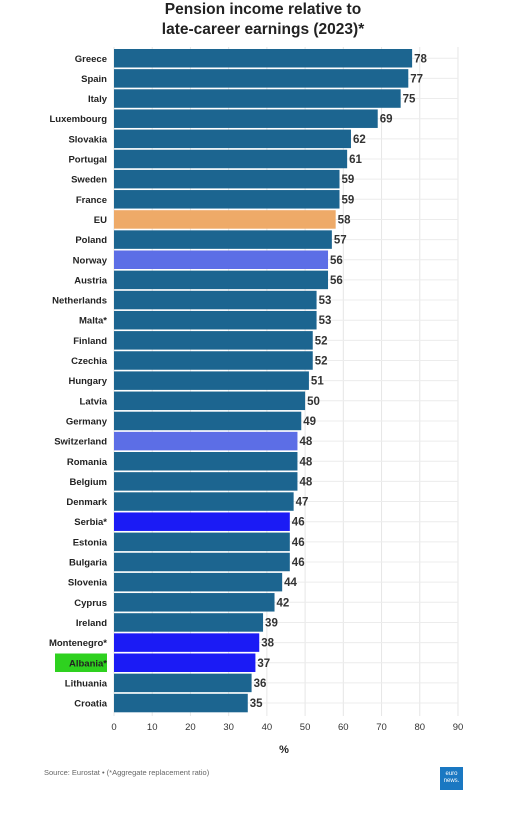 Image resolution: width=526 pixels, height=813 pixels. I want to click on category-label: France, so click(91, 200).